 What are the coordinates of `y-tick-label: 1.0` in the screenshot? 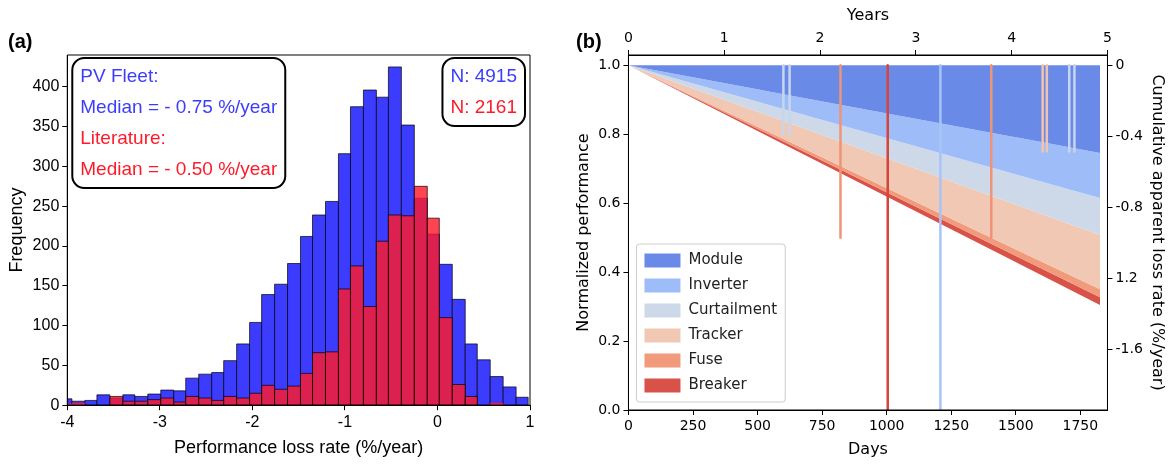 It's located at (609, 63).